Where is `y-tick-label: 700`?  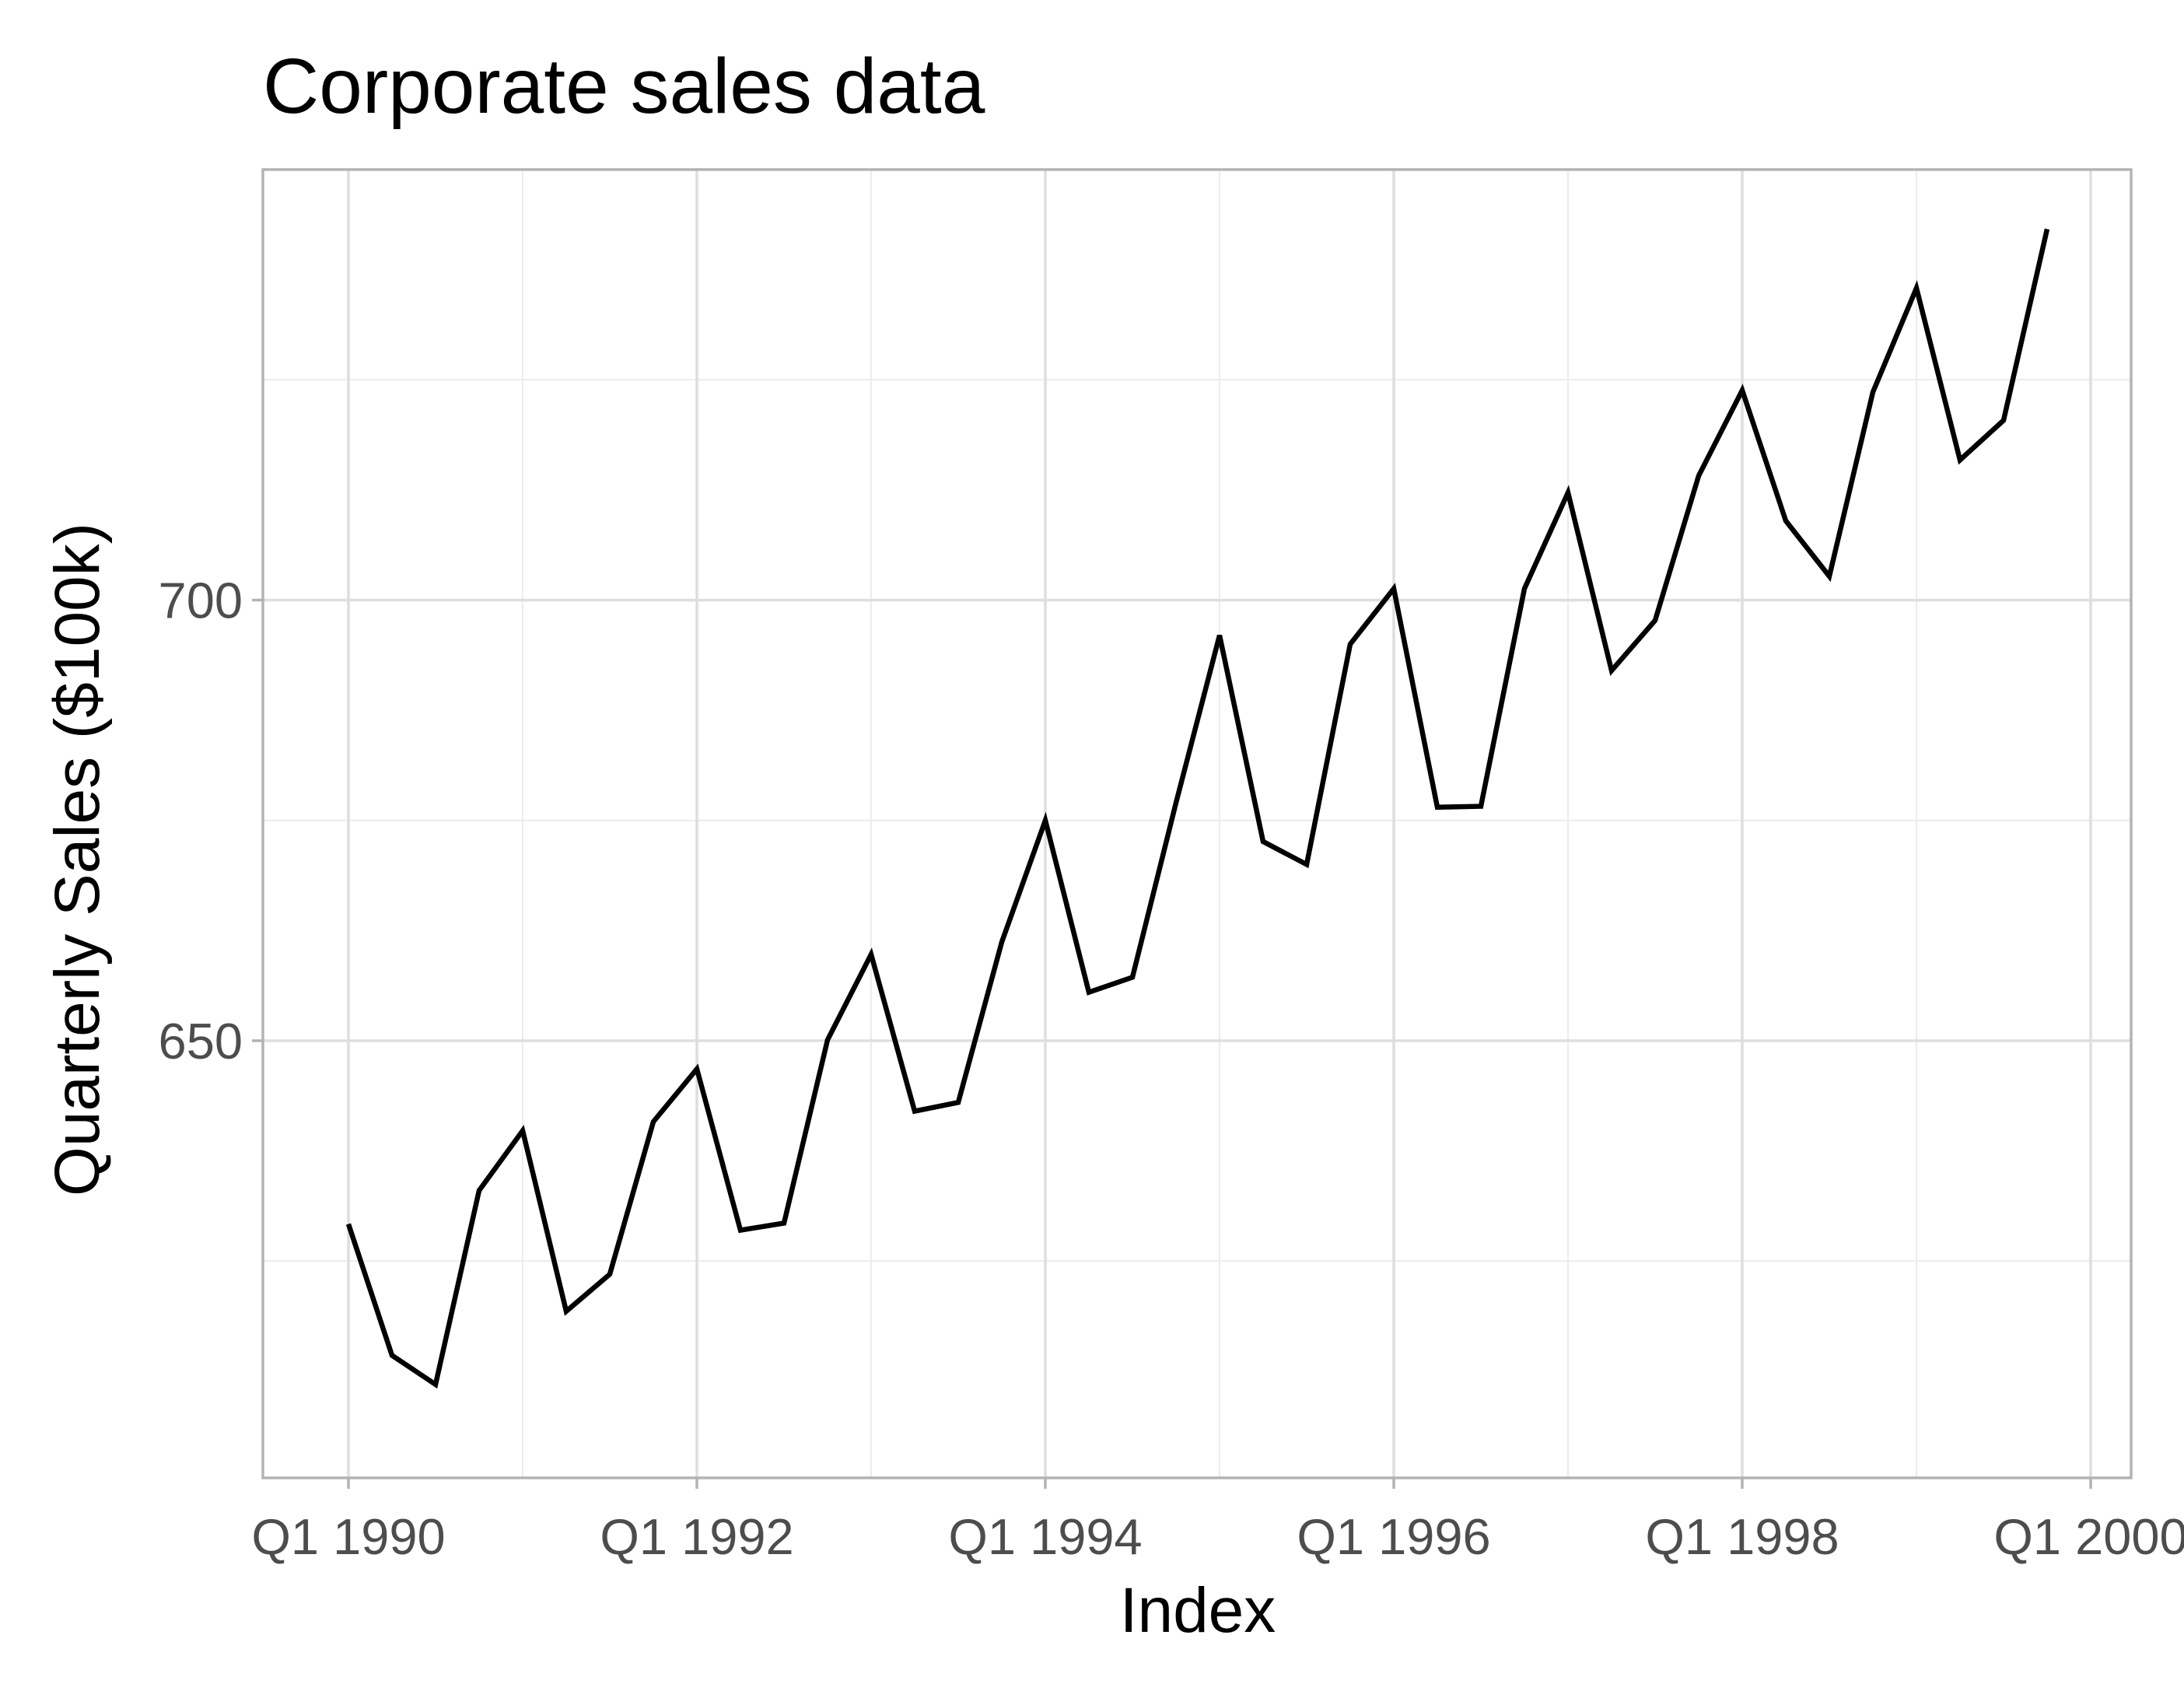 y-tick-label: 700 is located at coordinates (201, 600).